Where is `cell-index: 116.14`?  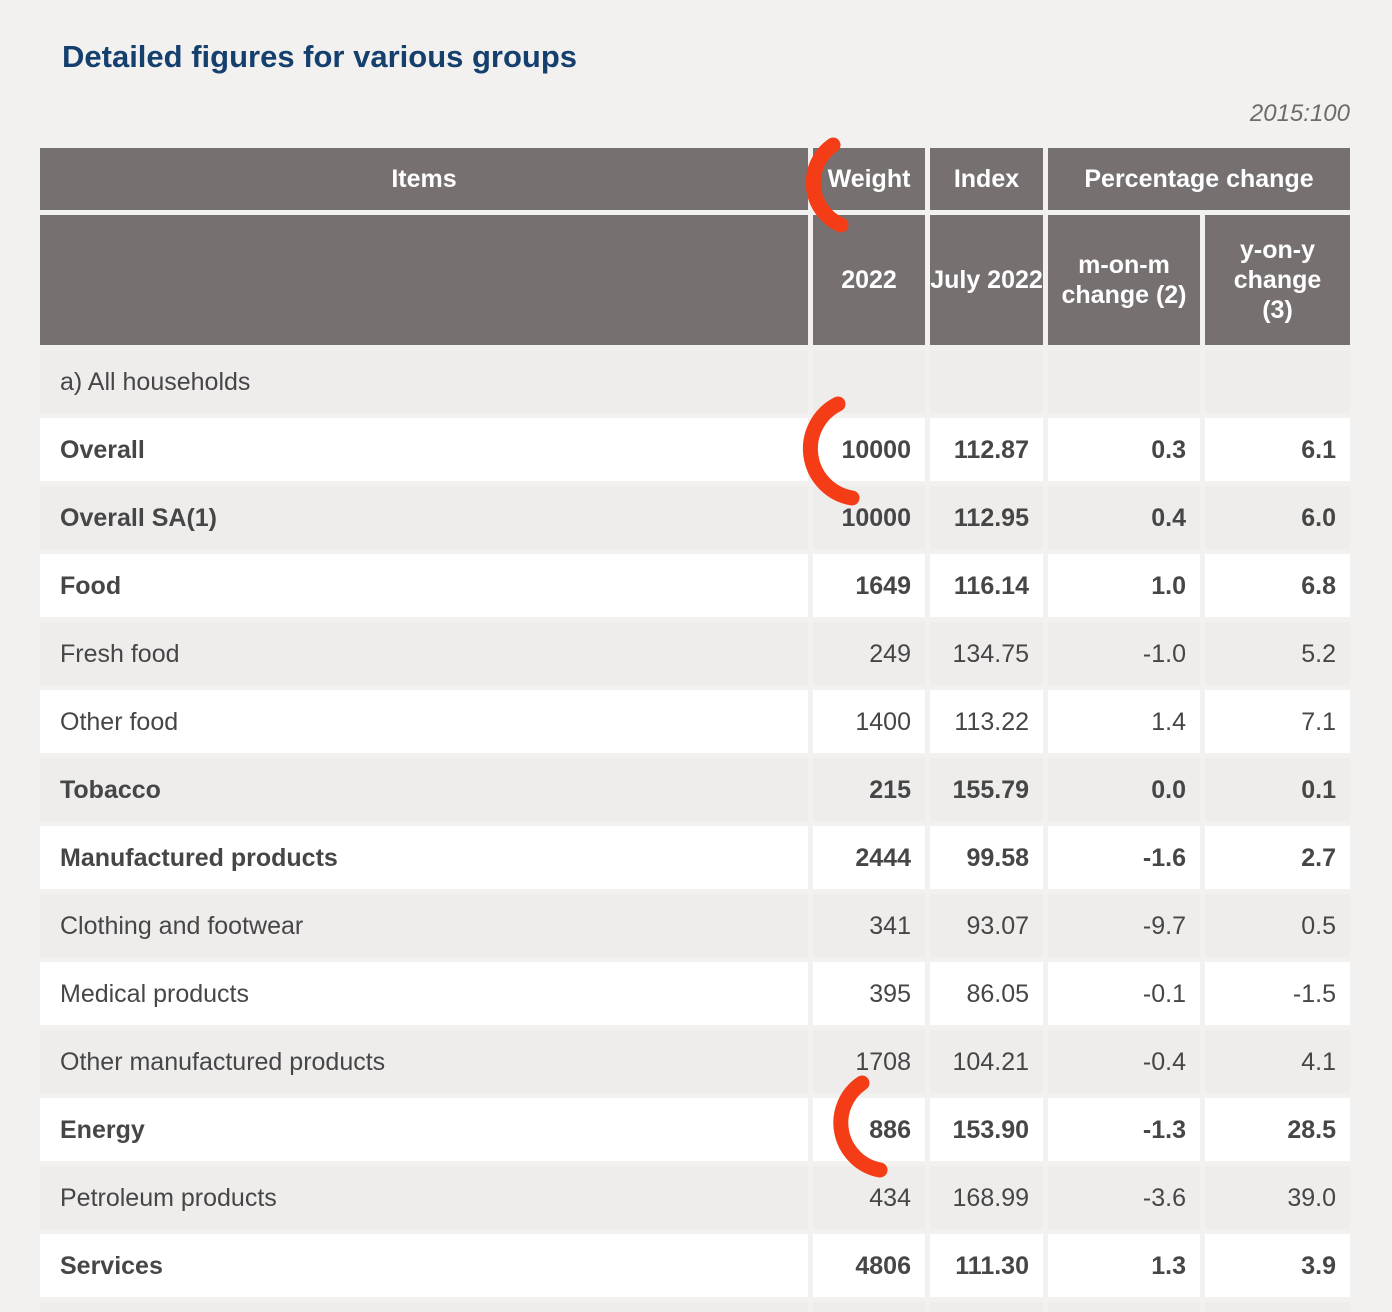 cell-index: 116.14 is located at coordinates (986, 585).